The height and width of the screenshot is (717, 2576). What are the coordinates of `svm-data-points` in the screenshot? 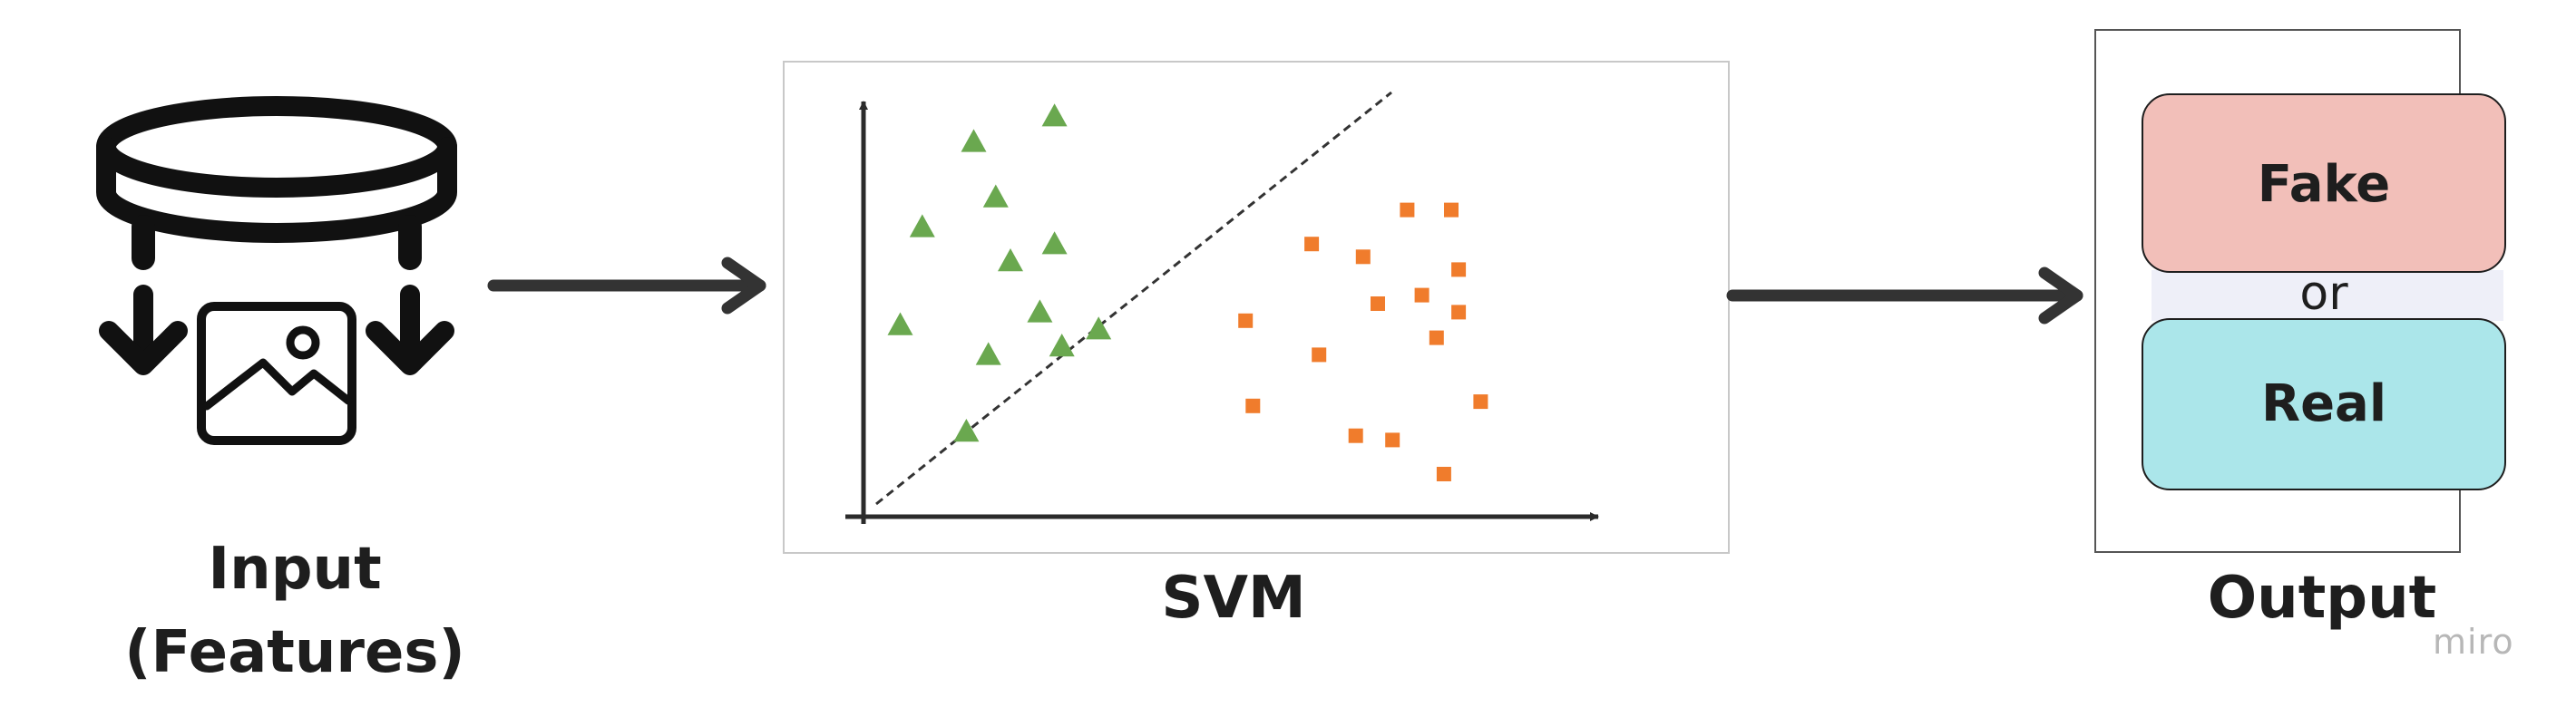 It's located at (1187, 292).